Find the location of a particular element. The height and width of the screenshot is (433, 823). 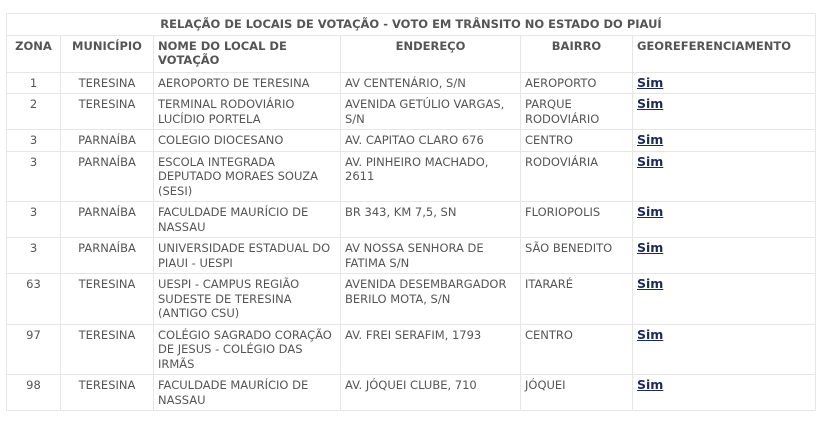

cell-endereco: AV CENTENÁRIO, S/N is located at coordinates (430, 82).